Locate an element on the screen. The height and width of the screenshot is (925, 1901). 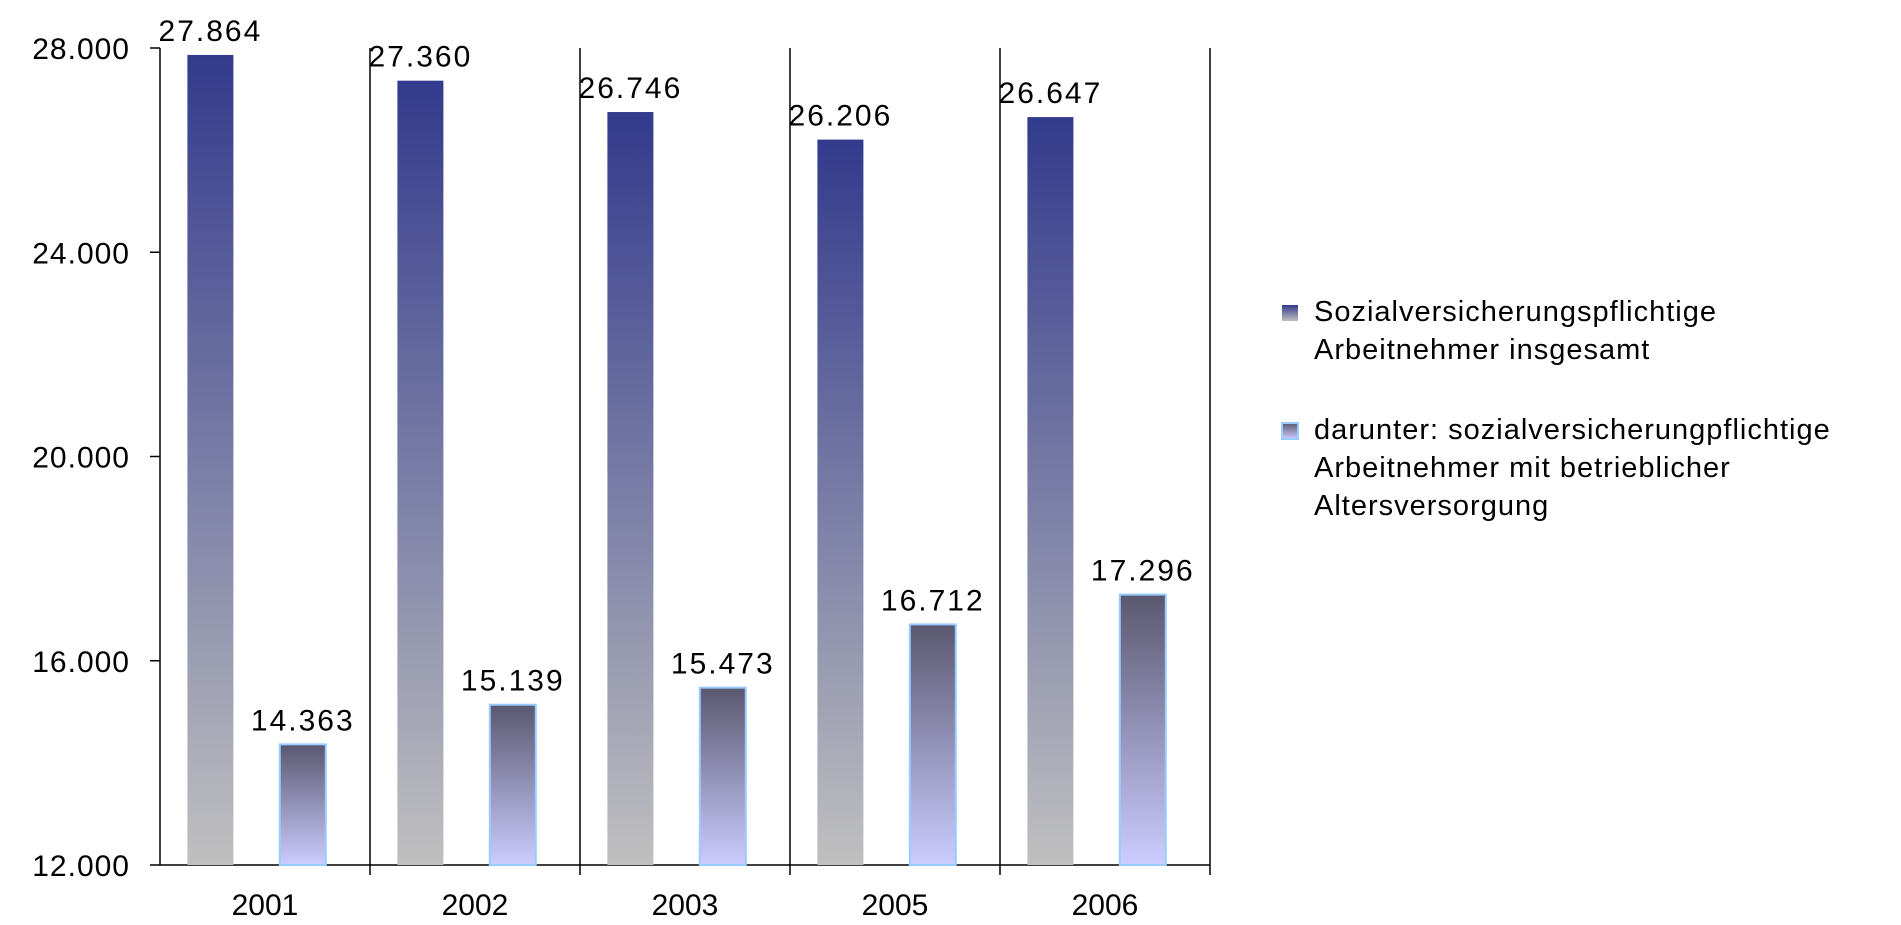
x-tick-label: 2006 is located at coordinates (1105, 905).